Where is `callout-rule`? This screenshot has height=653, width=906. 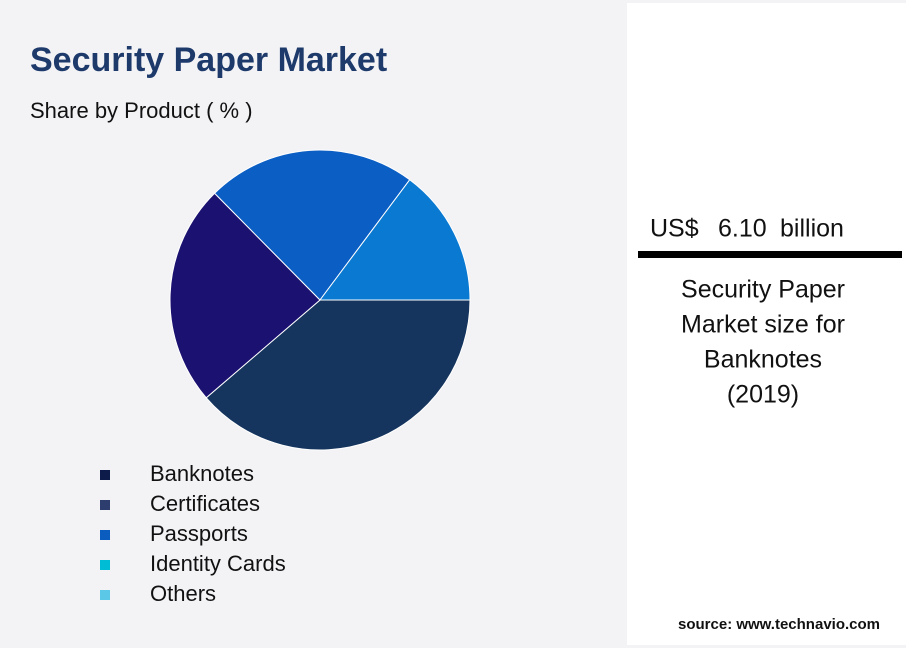
callout-rule is located at coordinates (770, 254).